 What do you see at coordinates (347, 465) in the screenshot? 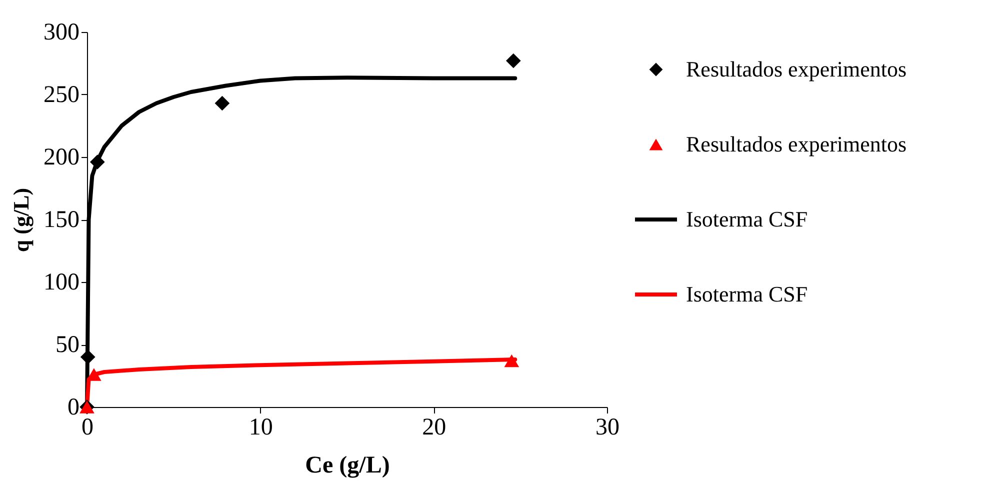
I see `x-axis-title: Ce (g/L)` at bounding box center [347, 465].